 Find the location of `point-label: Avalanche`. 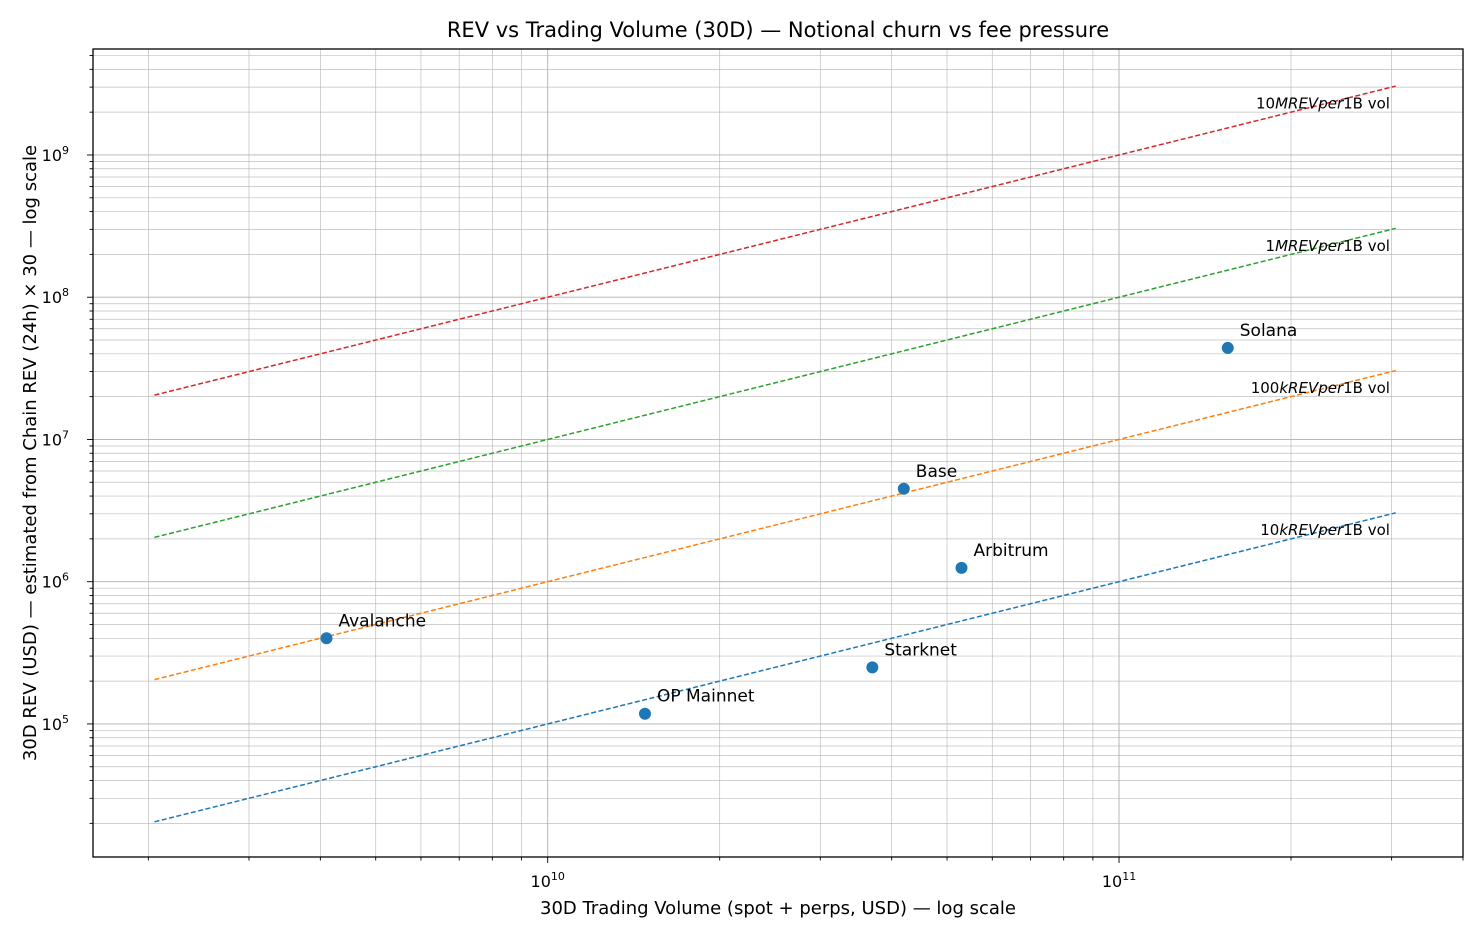

point-label: Avalanche is located at coordinates (382, 621).